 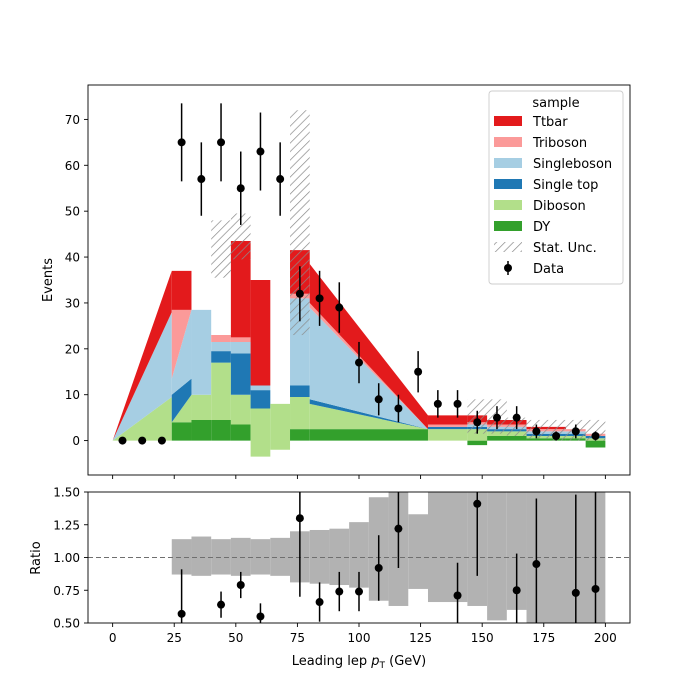 I want to click on main-y-tick-label-4: 40, so click(x=72, y=258).